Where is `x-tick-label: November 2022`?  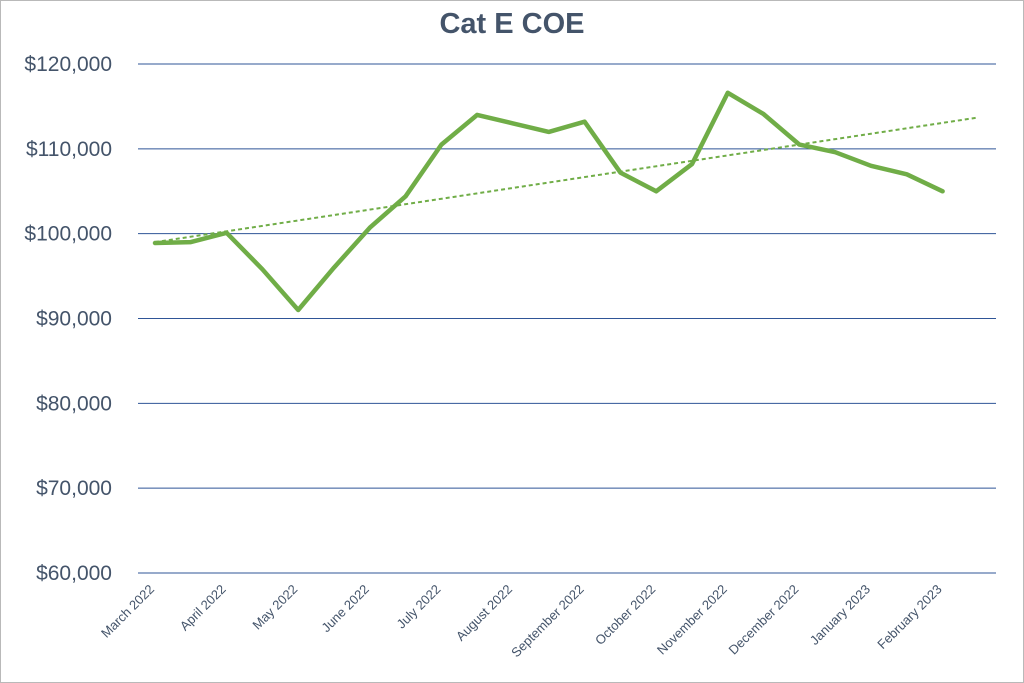
x-tick-label: November 2022 is located at coordinates (692, 620).